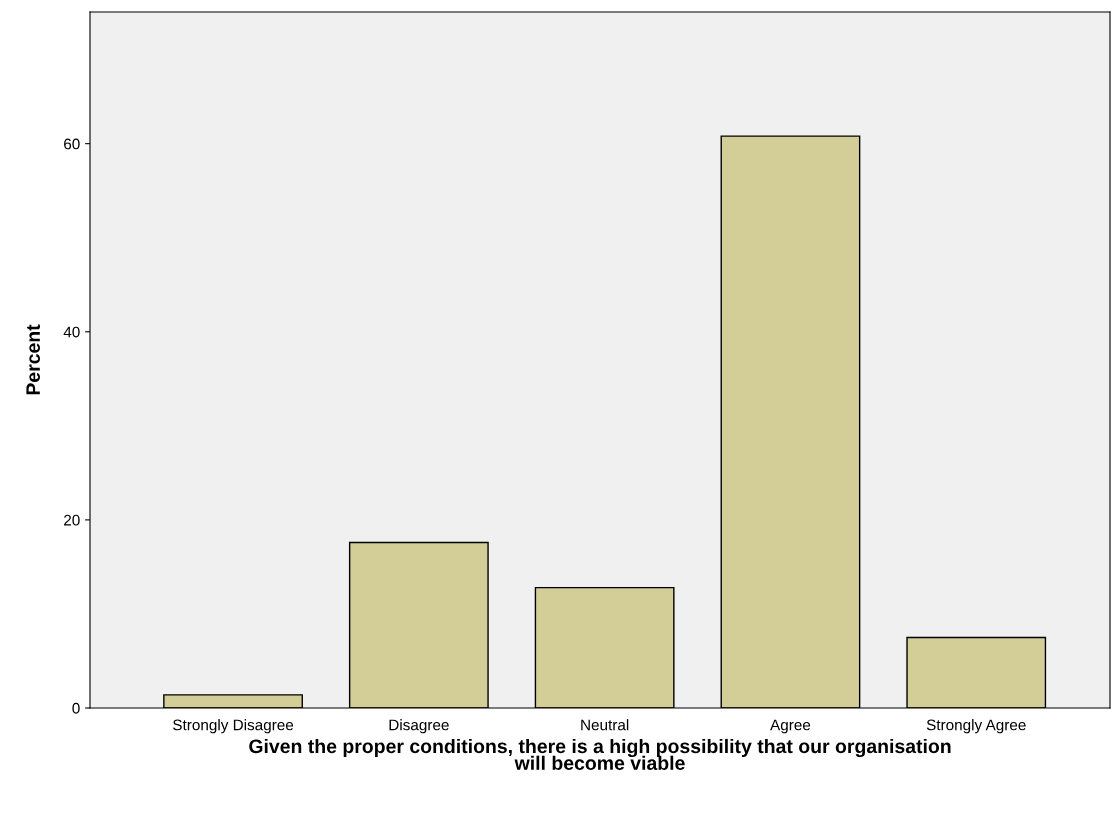 This screenshot has width=1114, height=815. What do you see at coordinates (76, 708) in the screenshot?
I see `y-tick-label: 0` at bounding box center [76, 708].